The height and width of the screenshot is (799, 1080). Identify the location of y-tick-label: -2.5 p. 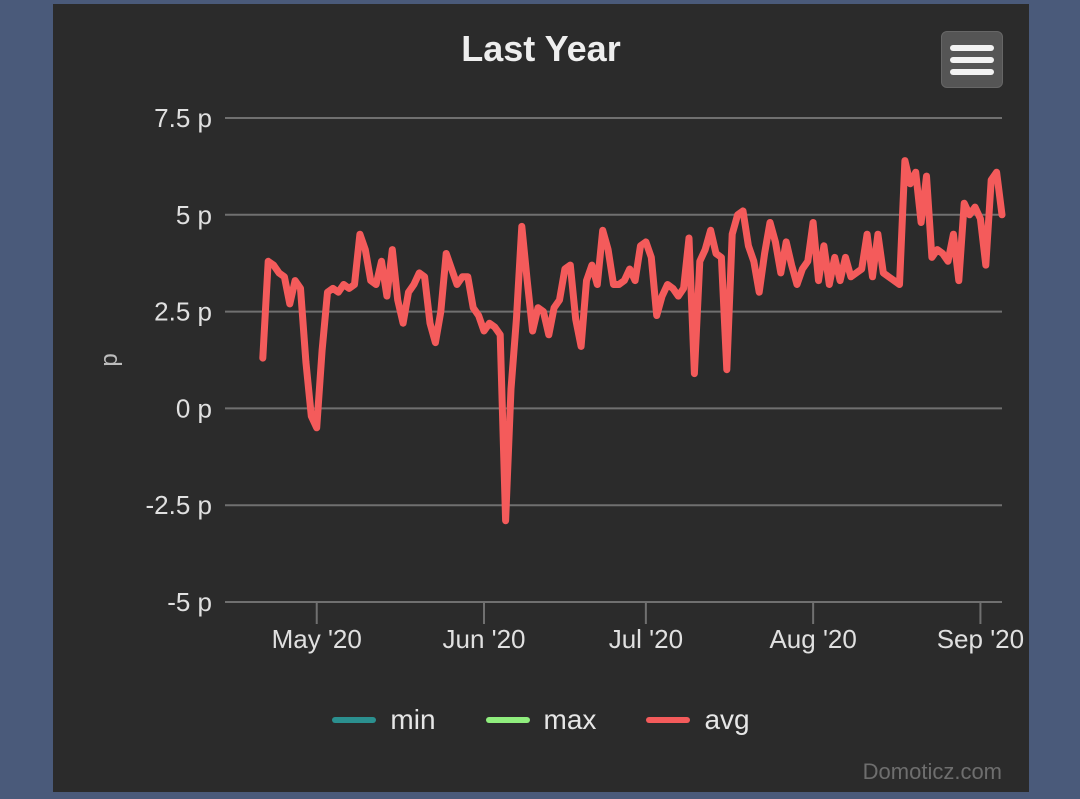
(179, 505).